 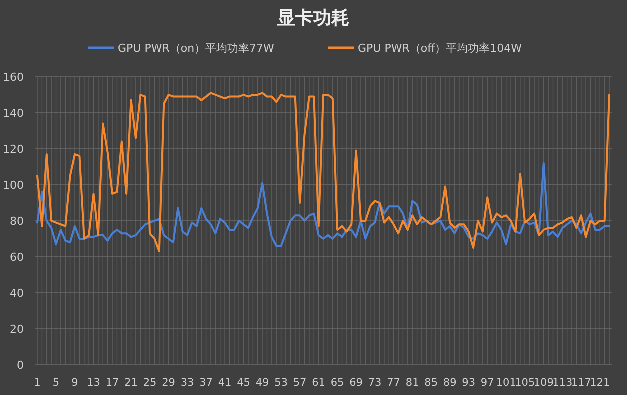 What do you see at coordinates (150, 383) in the screenshot?
I see `x-tick-label: 25` at bounding box center [150, 383].